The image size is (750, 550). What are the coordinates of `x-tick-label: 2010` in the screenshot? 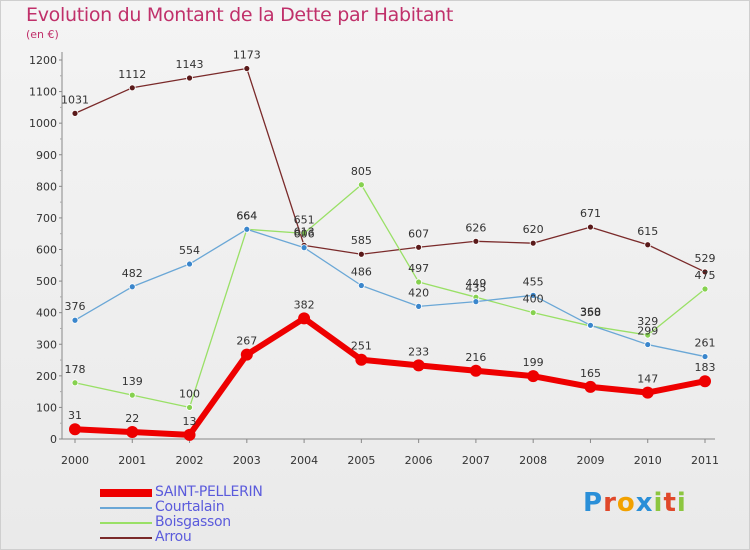 It's located at (648, 460).